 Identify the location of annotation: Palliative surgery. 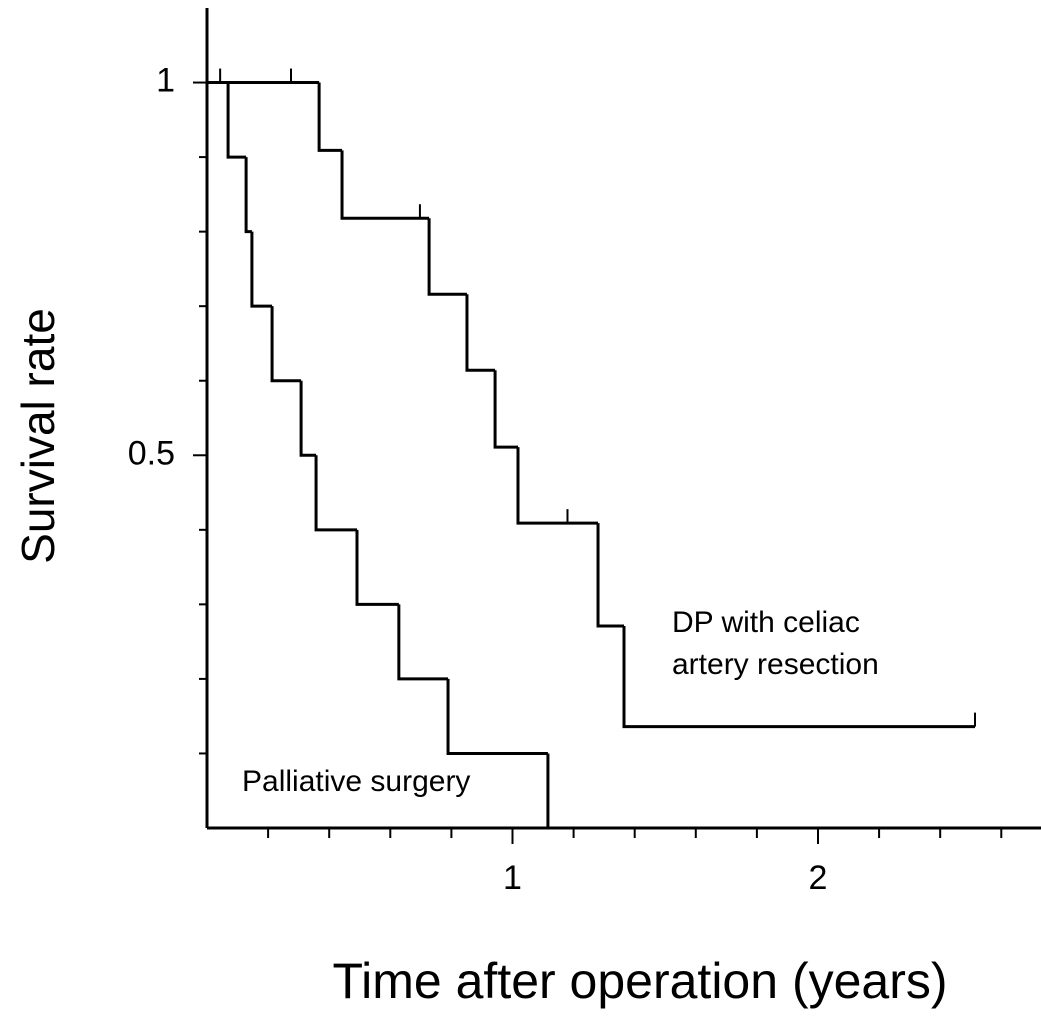
(356, 781).